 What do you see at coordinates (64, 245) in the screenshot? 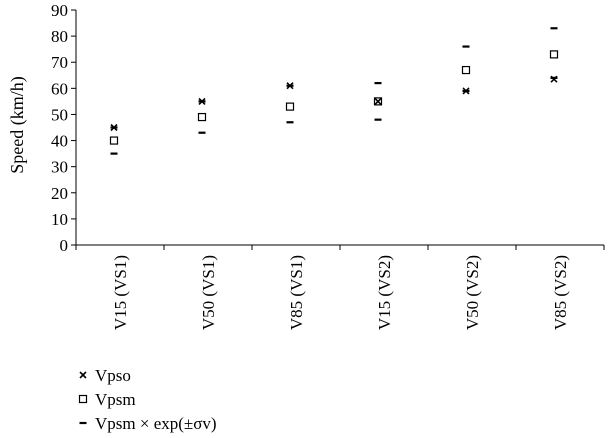
I see `y-tick-label: 0` at bounding box center [64, 245].